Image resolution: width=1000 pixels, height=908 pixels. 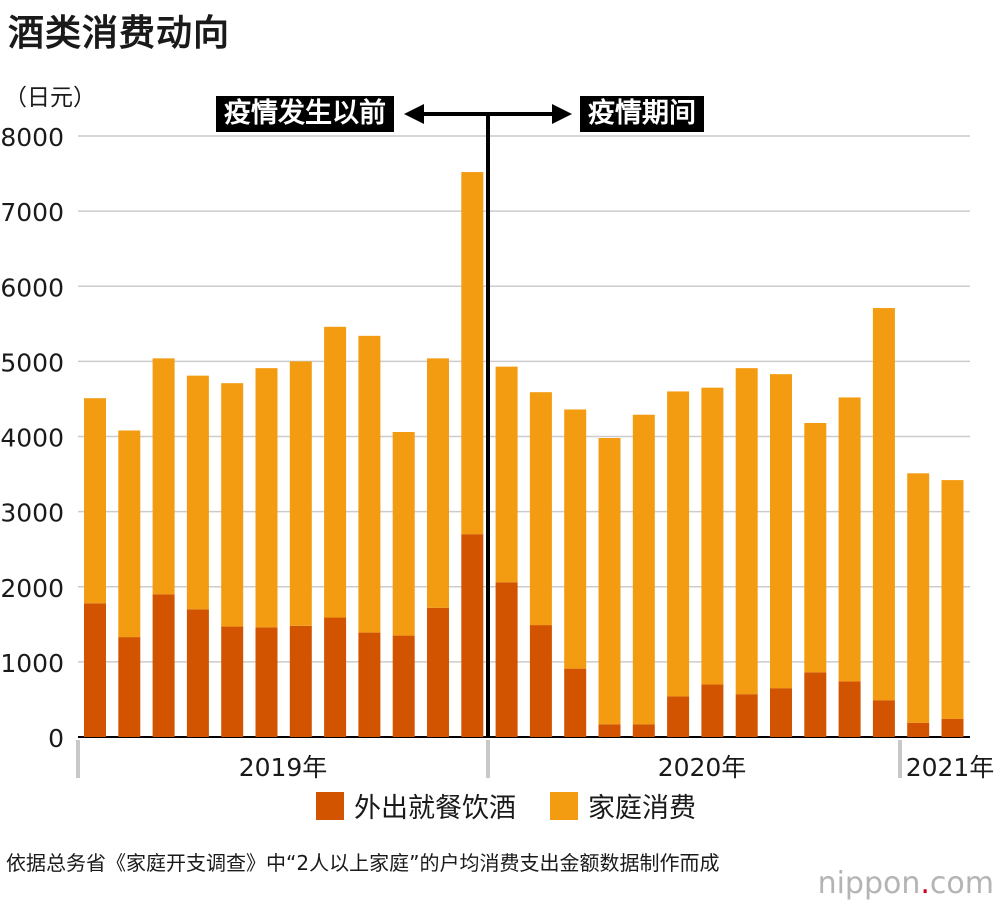 I want to click on y-tick-label: 2000, so click(x=32, y=588).